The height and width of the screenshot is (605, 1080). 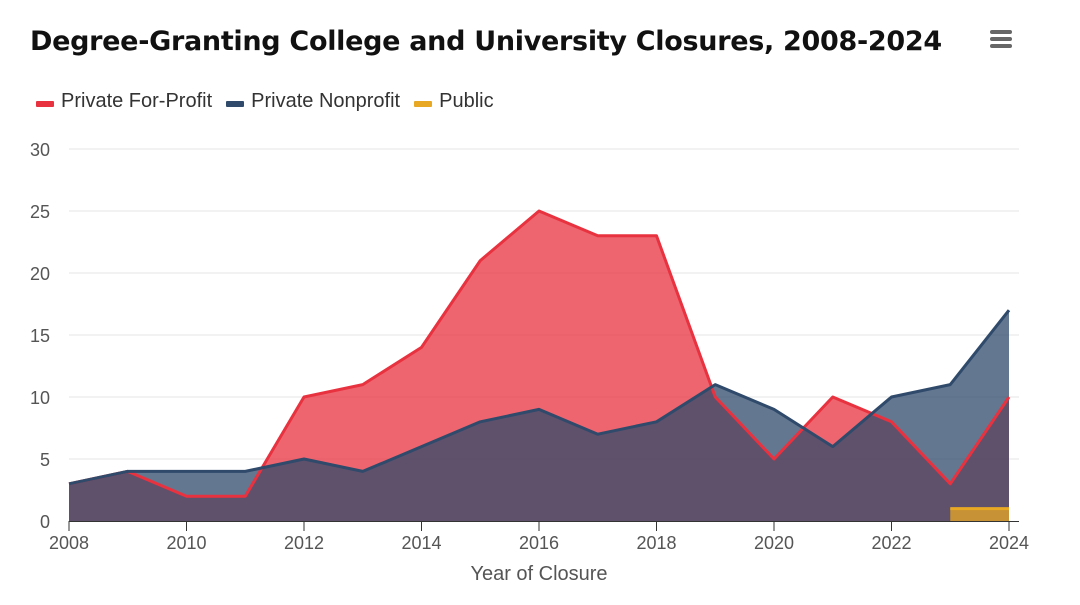 I want to click on x-tick-label: 2022, so click(x=891, y=543).